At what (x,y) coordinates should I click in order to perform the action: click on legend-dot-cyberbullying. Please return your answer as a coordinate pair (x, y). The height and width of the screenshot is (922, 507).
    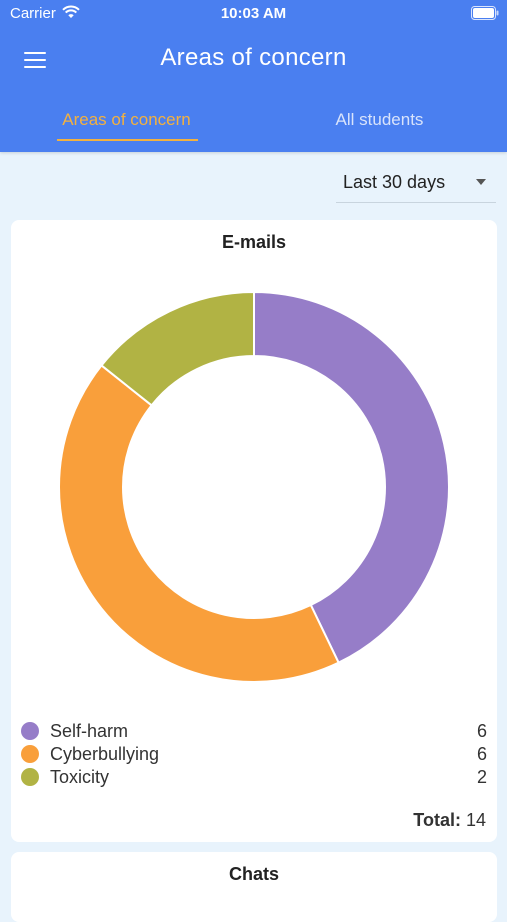
    Looking at the image, I should click on (30, 754).